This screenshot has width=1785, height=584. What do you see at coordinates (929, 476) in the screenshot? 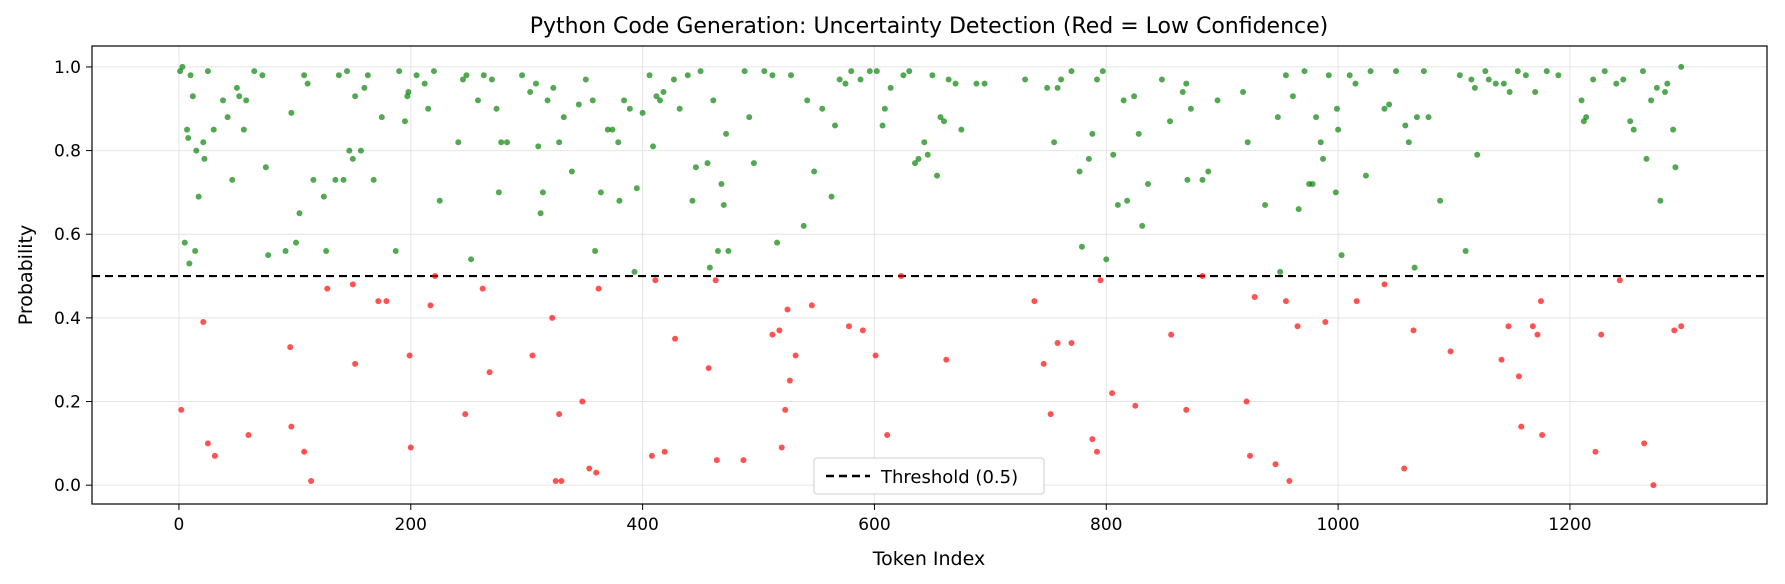
I see `legend-box` at bounding box center [929, 476].